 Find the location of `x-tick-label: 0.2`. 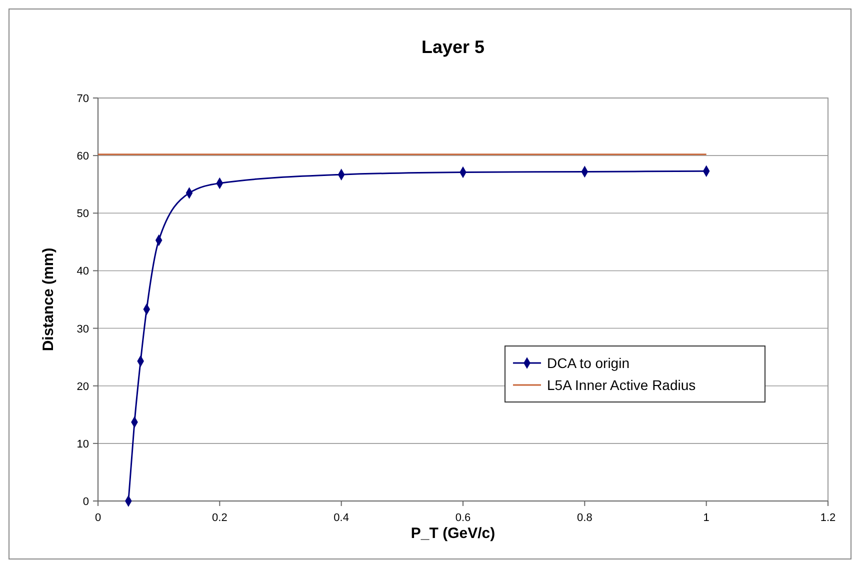

x-tick-label: 0.2 is located at coordinates (220, 518).